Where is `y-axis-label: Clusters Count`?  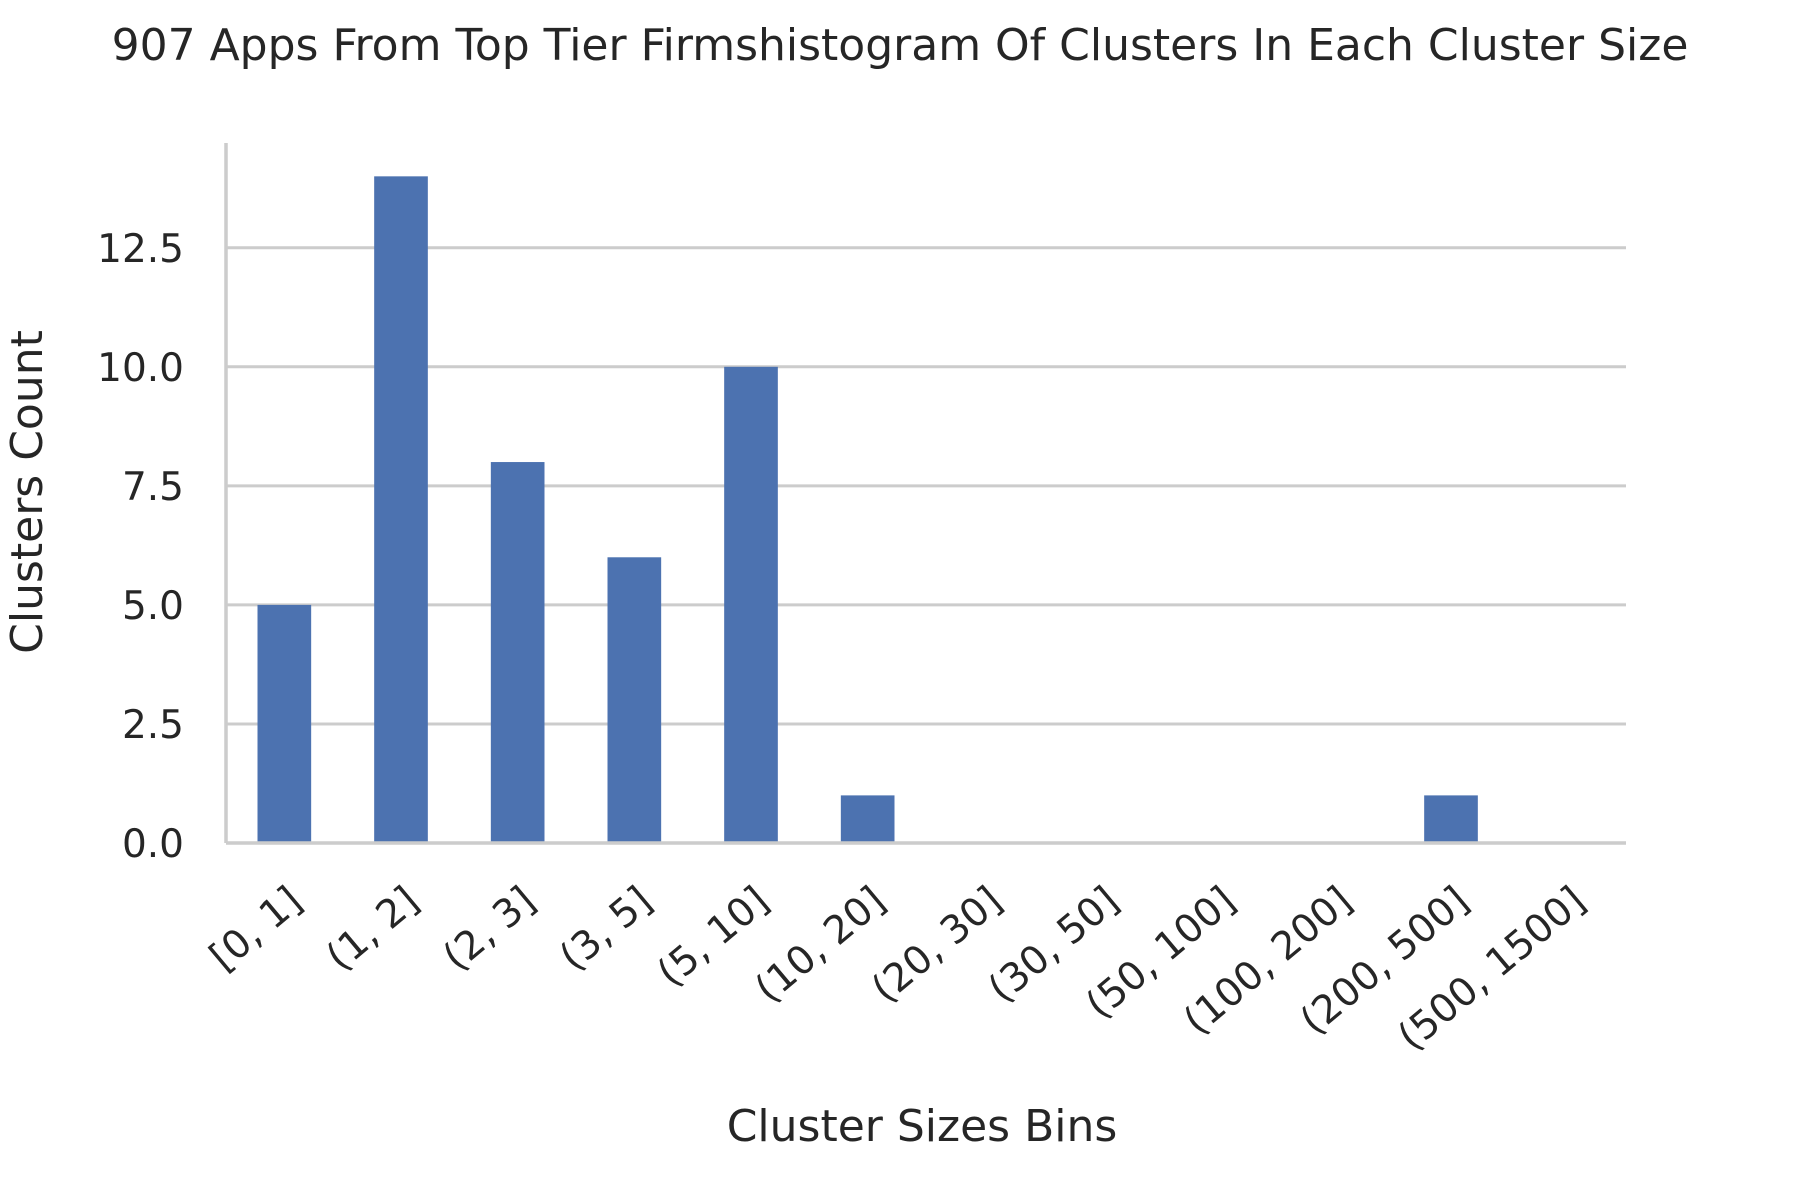
y-axis-label: Clusters Count is located at coordinates (27, 492).